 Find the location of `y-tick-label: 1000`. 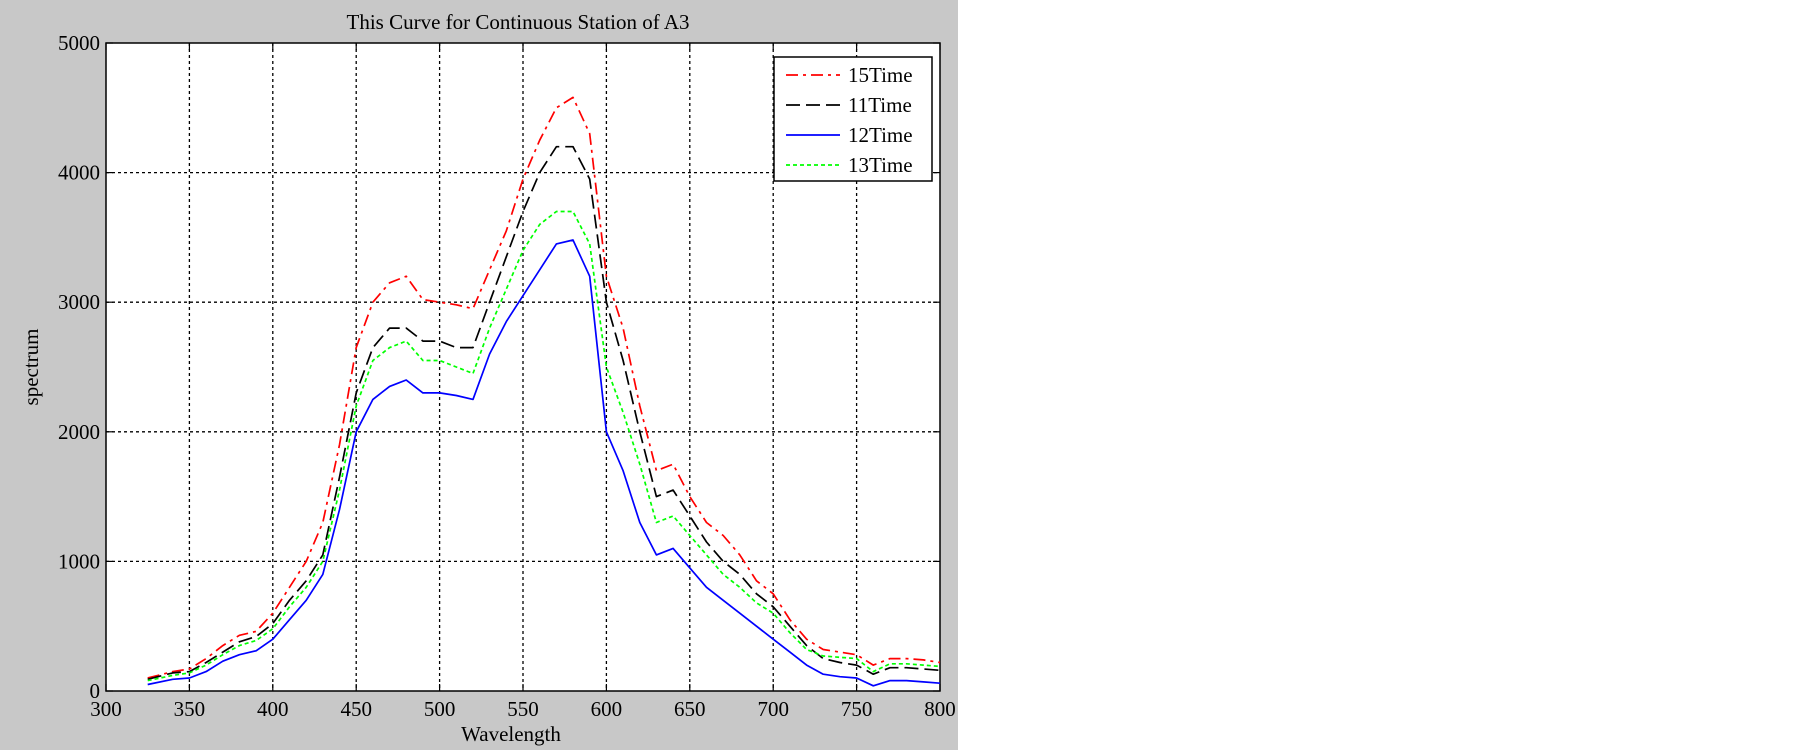

y-tick-label: 1000 is located at coordinates (79, 561).